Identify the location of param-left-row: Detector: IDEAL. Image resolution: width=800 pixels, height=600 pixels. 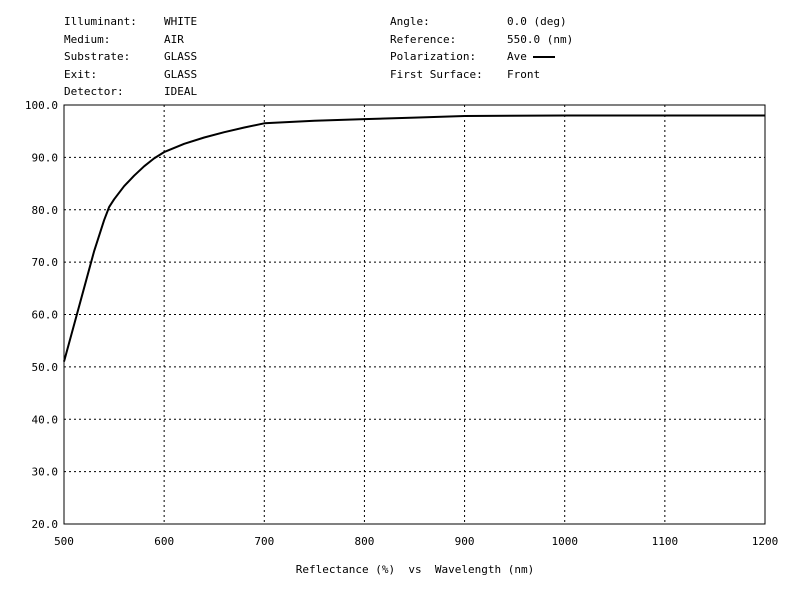
(130, 92).